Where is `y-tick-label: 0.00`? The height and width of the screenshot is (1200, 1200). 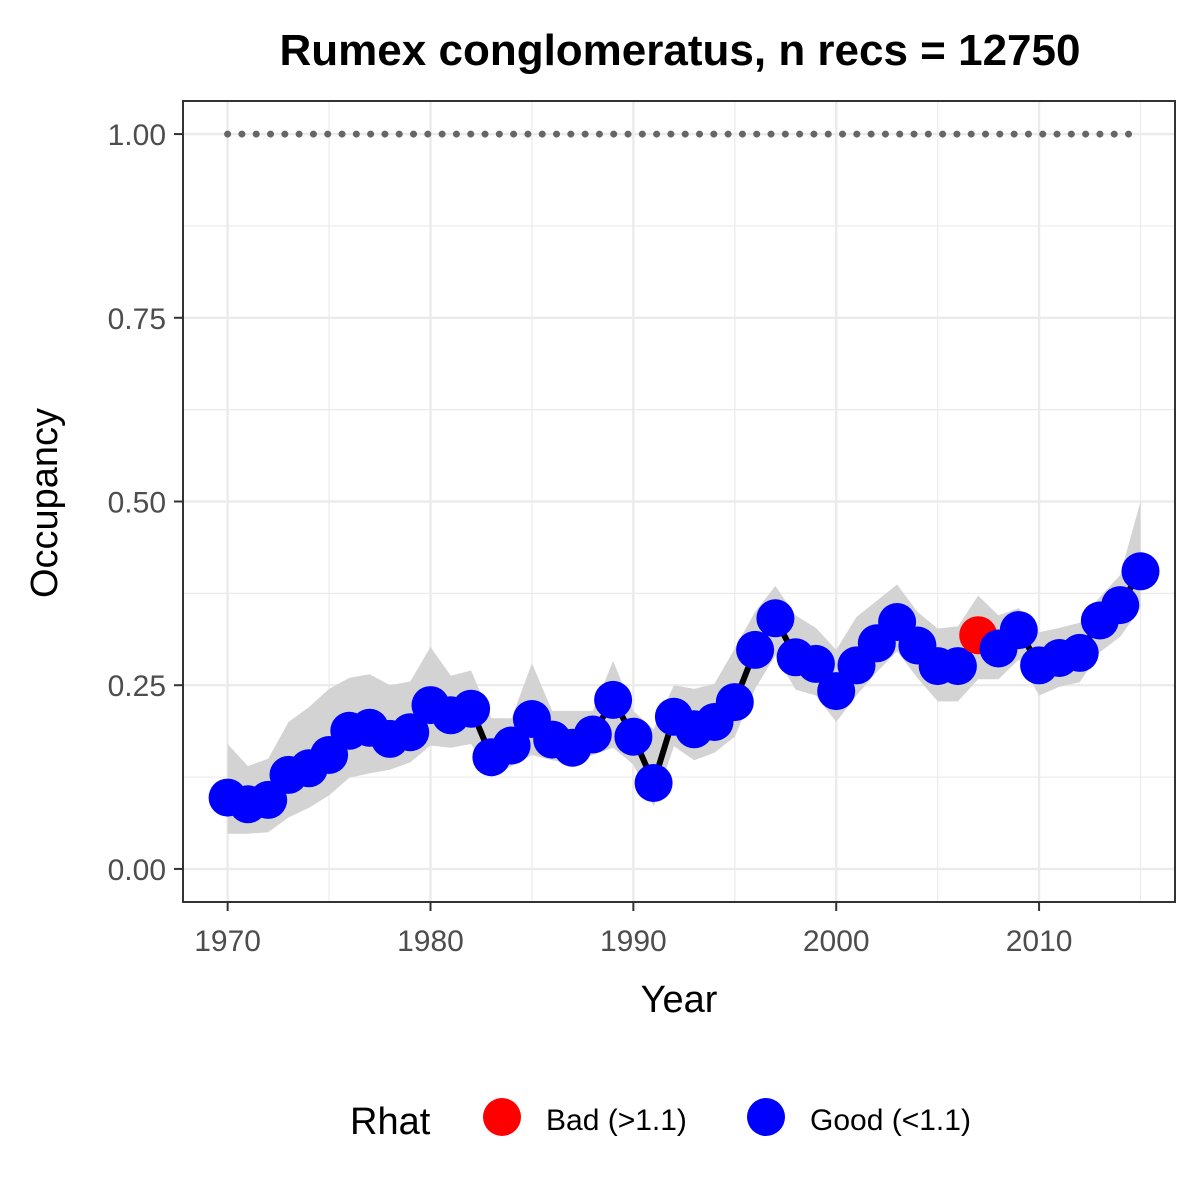
y-tick-label: 0.00 is located at coordinates (137, 870).